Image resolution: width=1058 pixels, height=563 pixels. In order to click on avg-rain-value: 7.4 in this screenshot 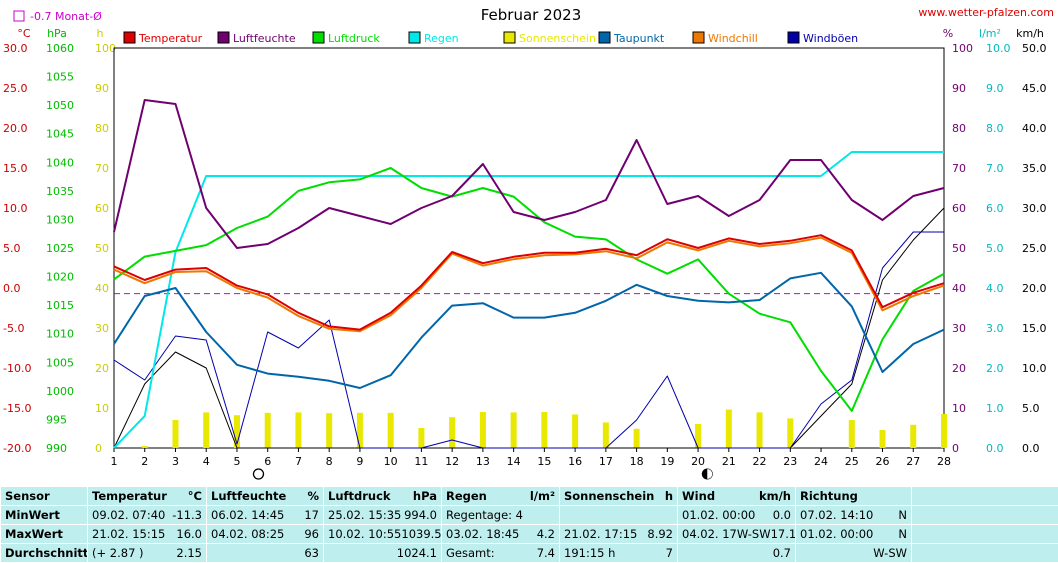, I will do `click(546, 553)`.